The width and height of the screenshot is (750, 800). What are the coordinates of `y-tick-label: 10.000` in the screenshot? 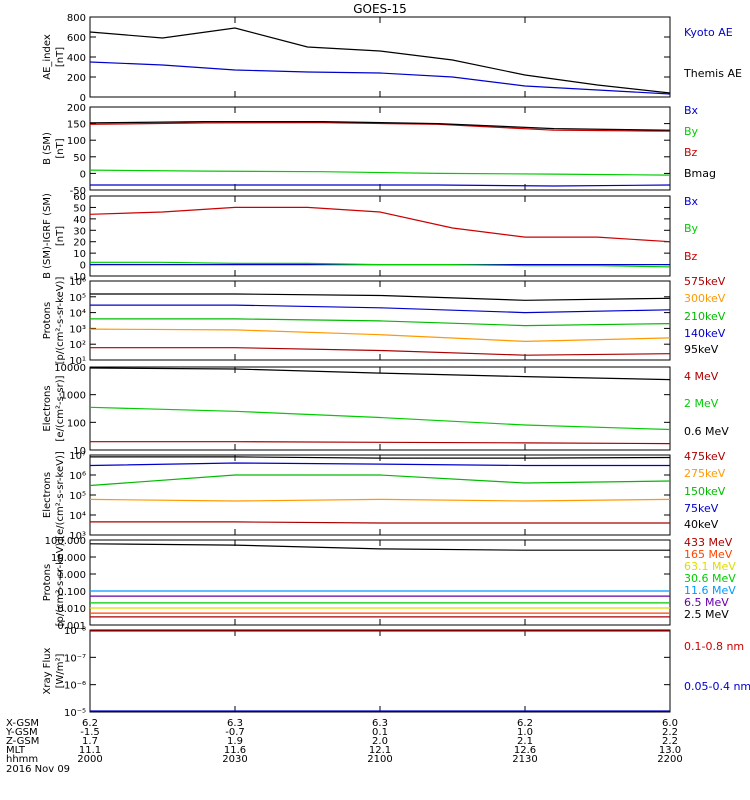 It's located at (68, 558).